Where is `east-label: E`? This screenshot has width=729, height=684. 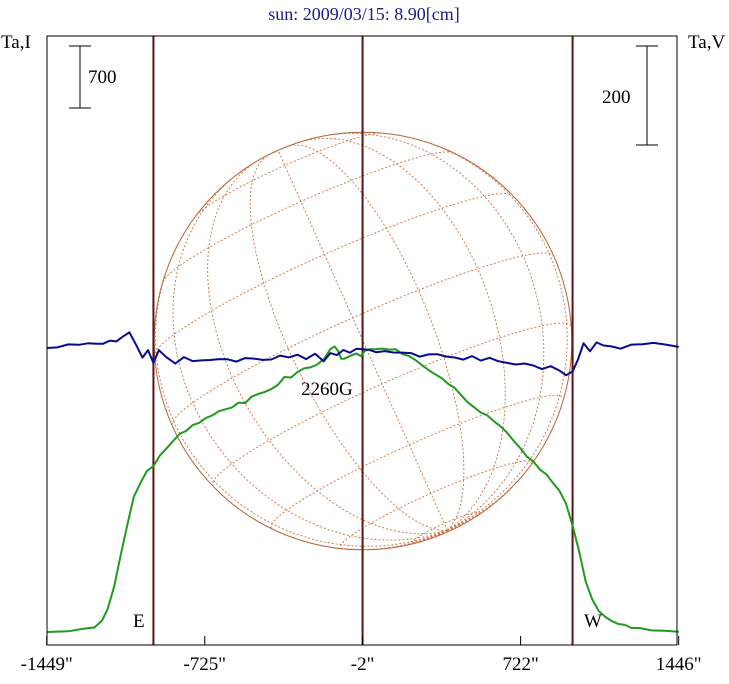
east-label: E is located at coordinates (139, 621).